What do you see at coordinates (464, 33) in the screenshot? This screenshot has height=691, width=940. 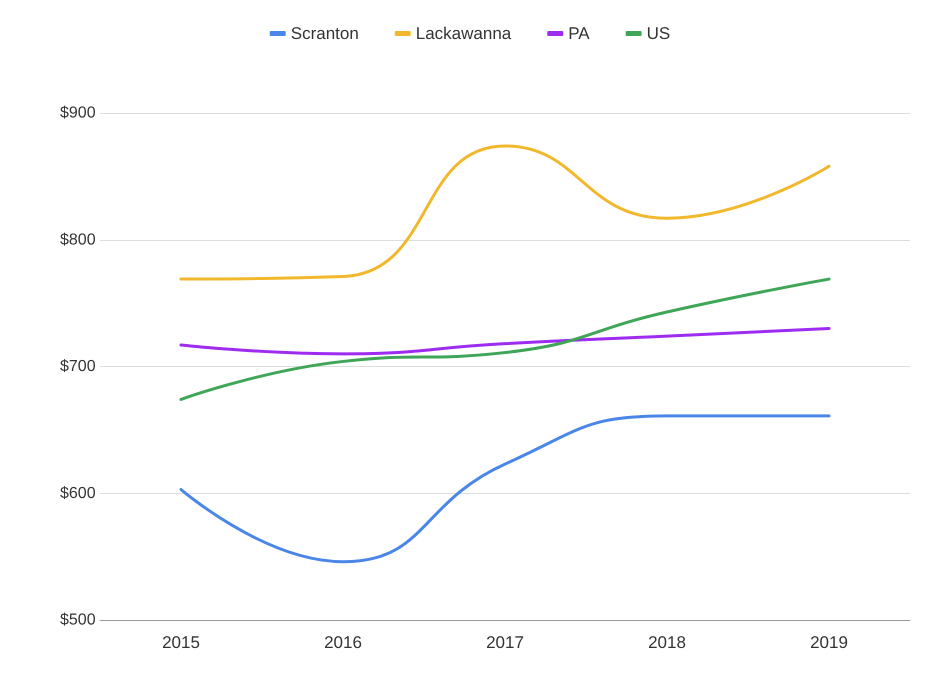 I see `legend-label: Lackawanna` at bounding box center [464, 33].